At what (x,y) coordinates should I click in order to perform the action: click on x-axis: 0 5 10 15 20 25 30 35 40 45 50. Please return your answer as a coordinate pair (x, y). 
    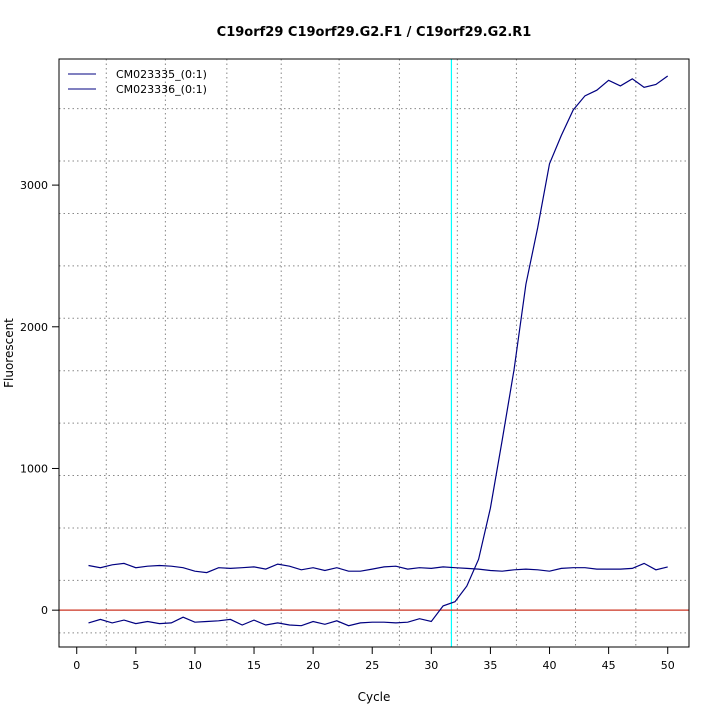
    Looking at the image, I should click on (374, 659).